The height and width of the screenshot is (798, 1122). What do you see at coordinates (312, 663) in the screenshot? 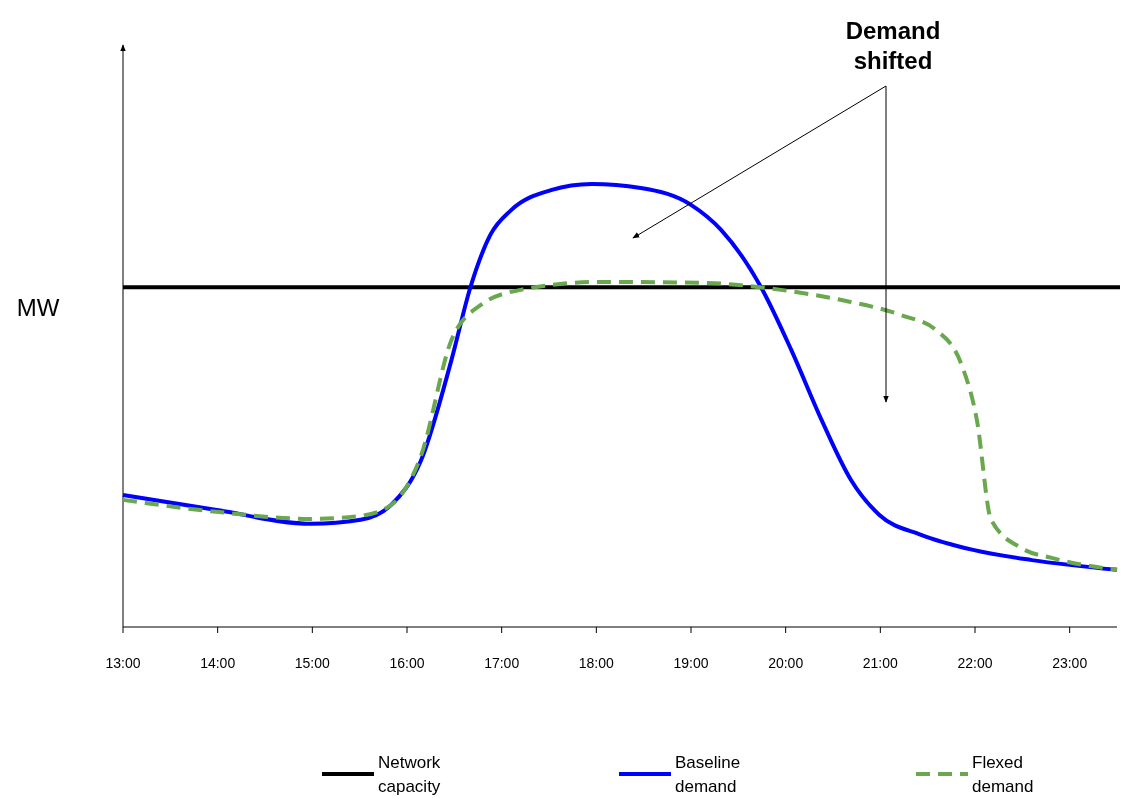
I see `x-tick-label: 15:00` at bounding box center [312, 663].